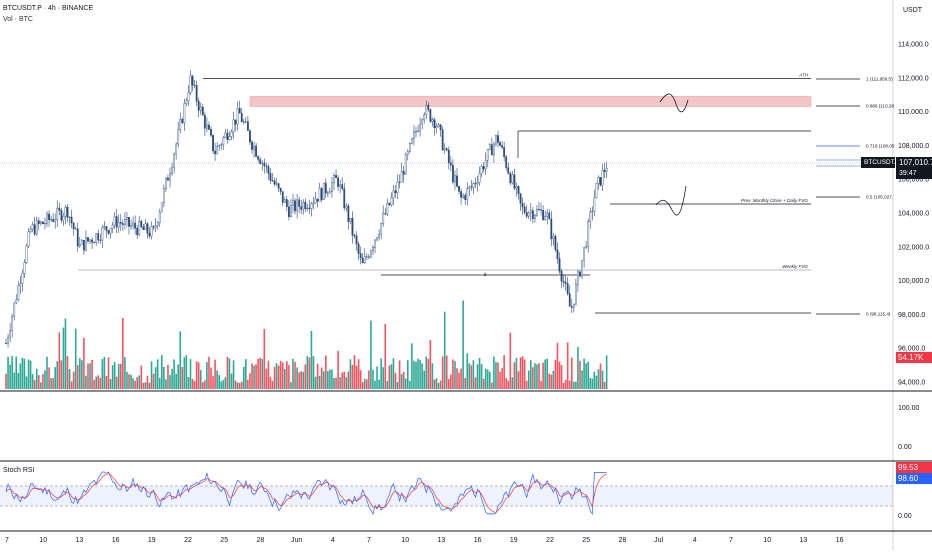  I want to click on fib-label: 0.5 (105,027., so click(879, 197).